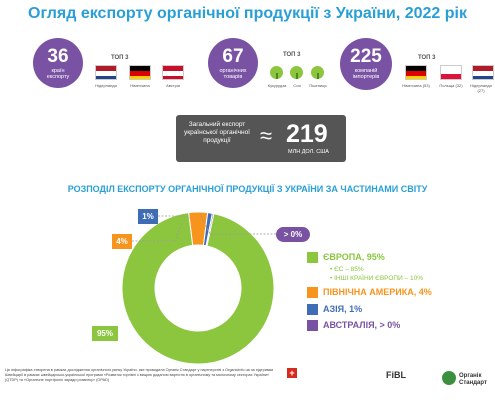 Image resolution: width=495 pixels, height=400 pixels. I want to click on goods-label: органічних товарів, so click(233, 74).